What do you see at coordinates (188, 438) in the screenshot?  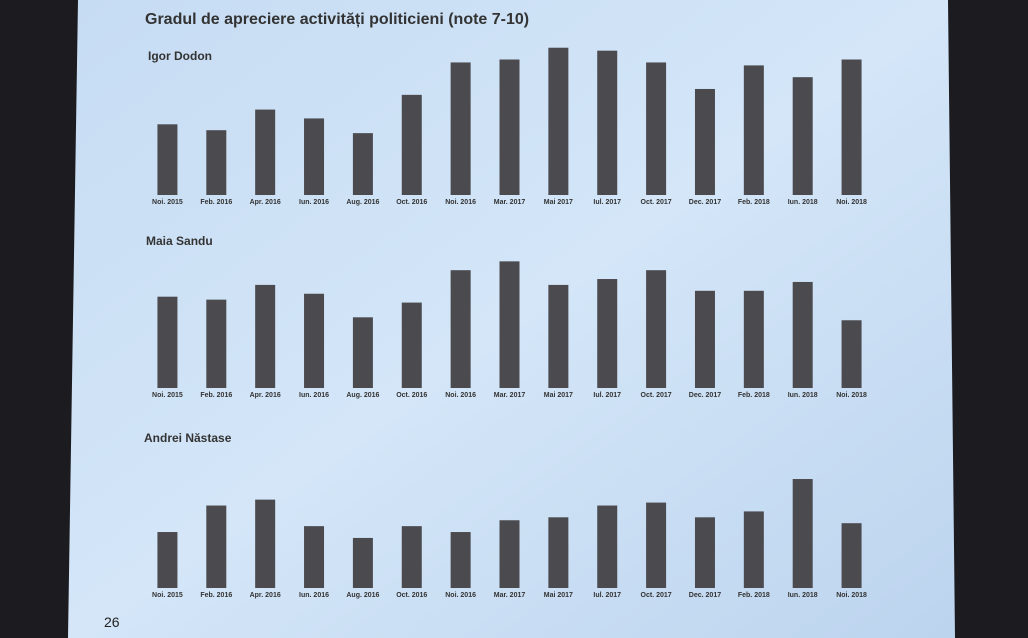 I see `chart-title: Andrei Năstase` at bounding box center [188, 438].